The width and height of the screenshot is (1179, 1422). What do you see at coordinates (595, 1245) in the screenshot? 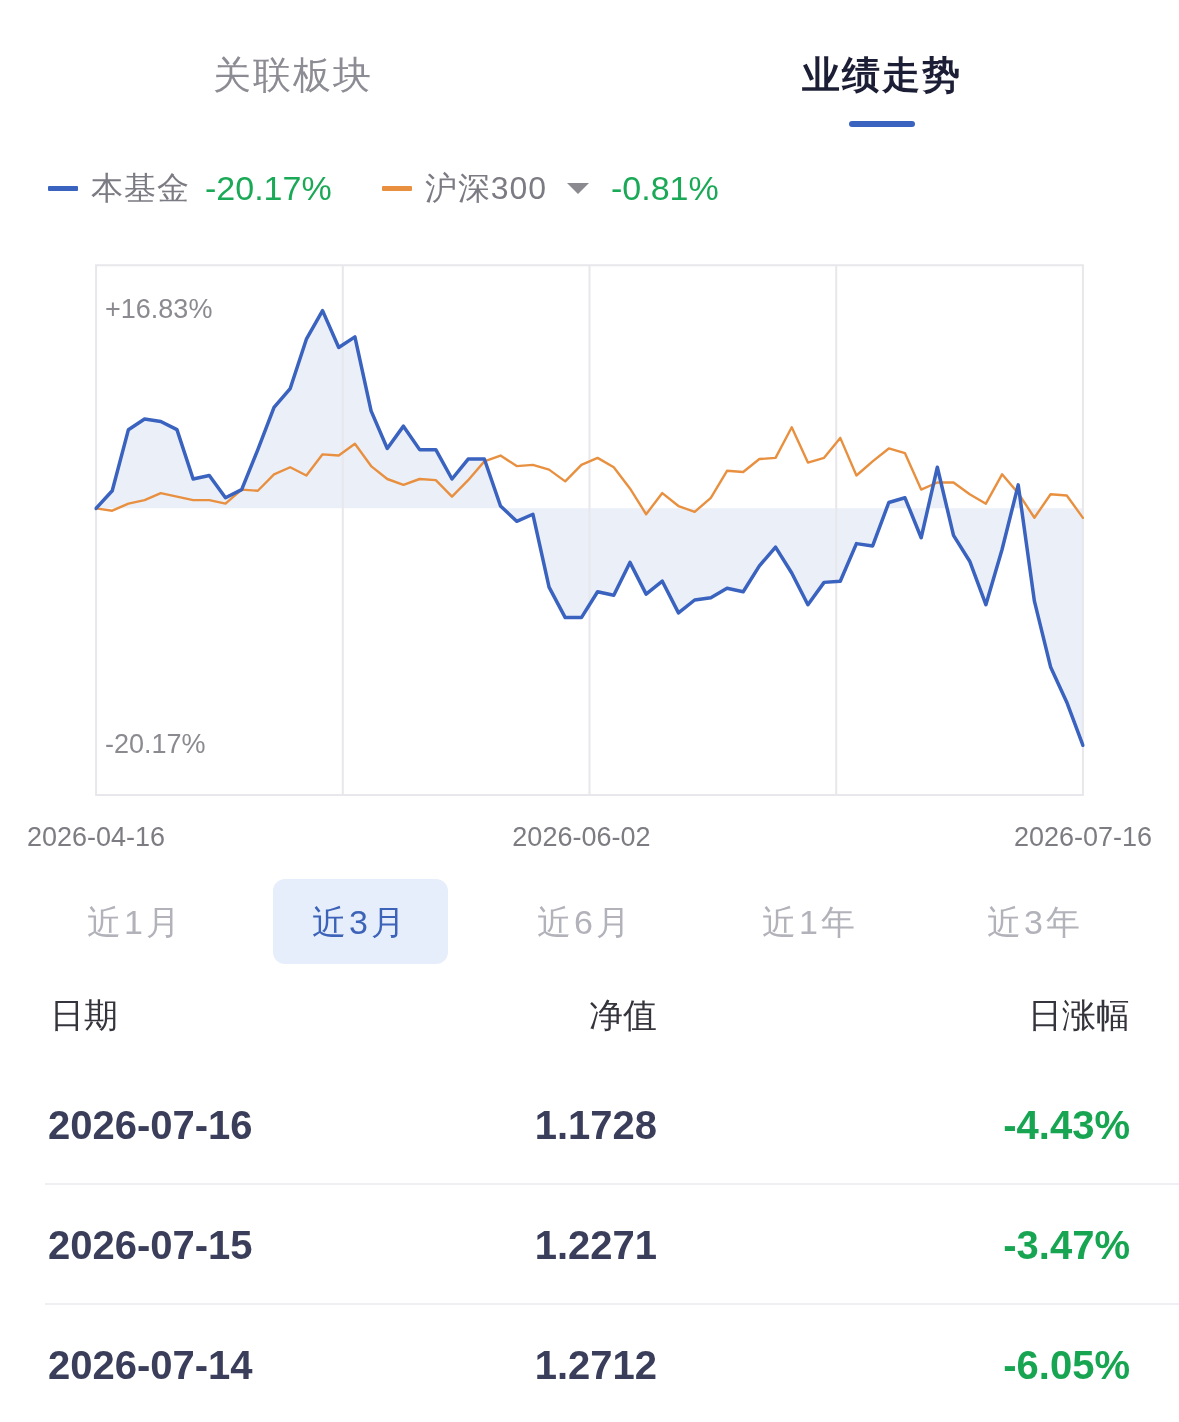
I see `text: 1.2271` at bounding box center [595, 1245].